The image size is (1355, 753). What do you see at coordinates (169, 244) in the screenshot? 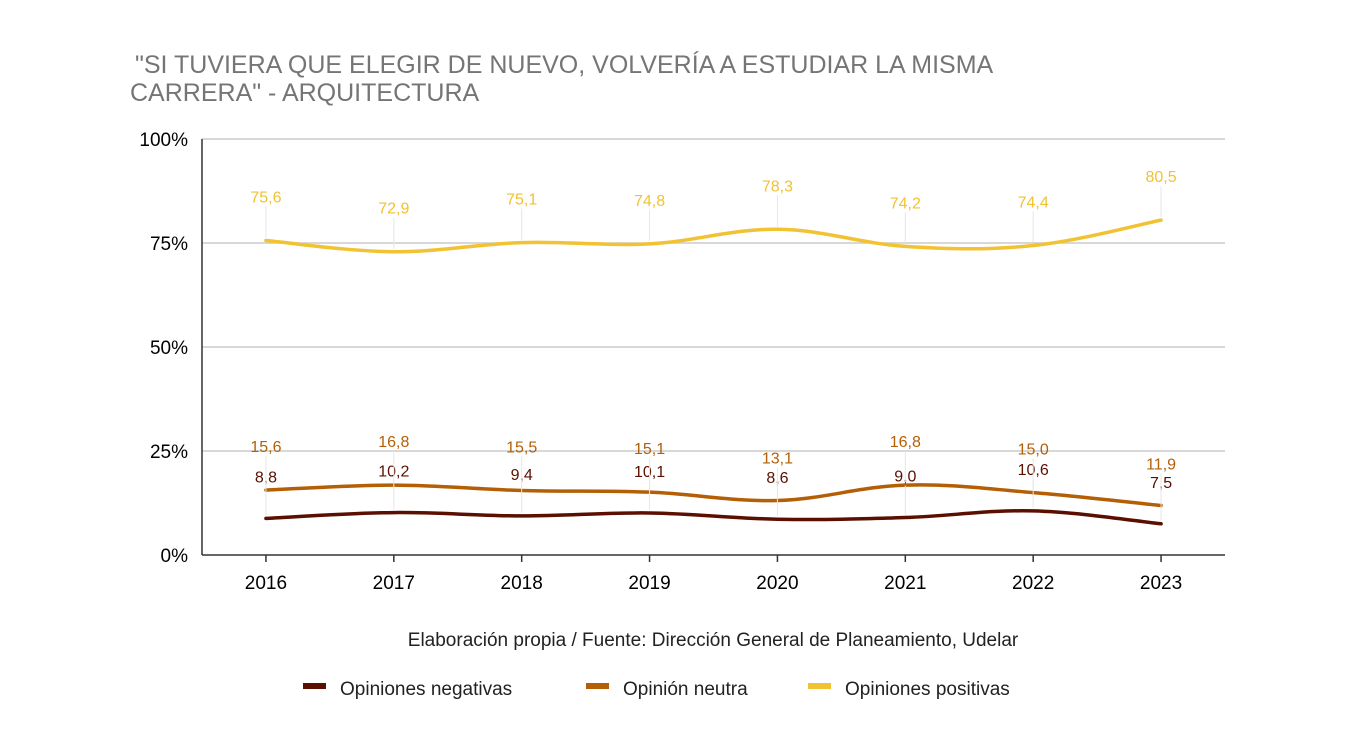
I see `y-tick-label: 75%` at bounding box center [169, 244].